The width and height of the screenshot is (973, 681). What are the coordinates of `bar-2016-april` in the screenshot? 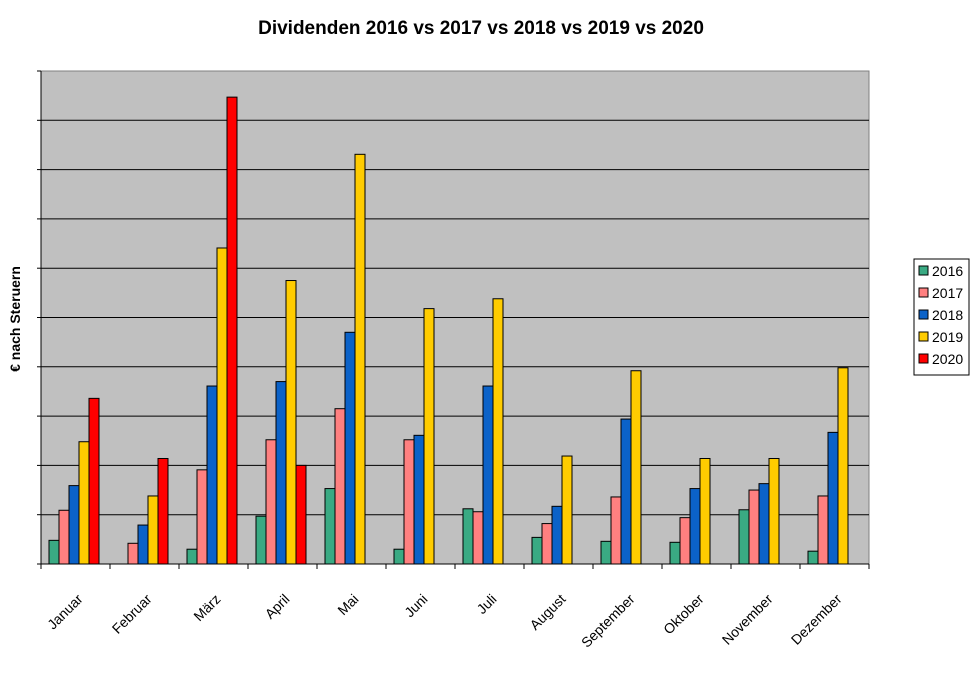 It's located at (261, 540).